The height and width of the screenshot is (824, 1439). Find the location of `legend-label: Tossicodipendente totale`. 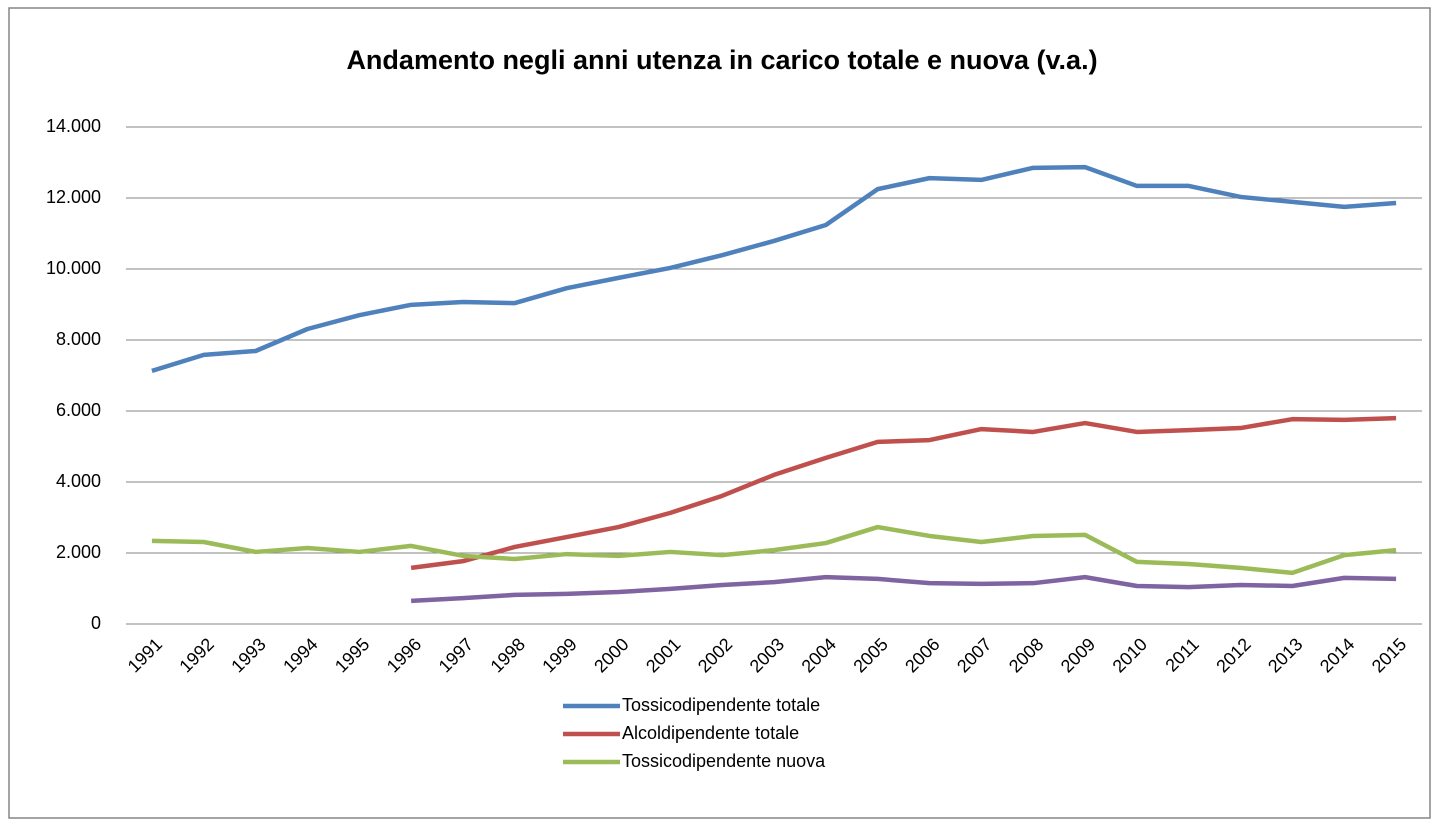

legend-label: Tossicodipendente totale is located at coordinates (721, 705).